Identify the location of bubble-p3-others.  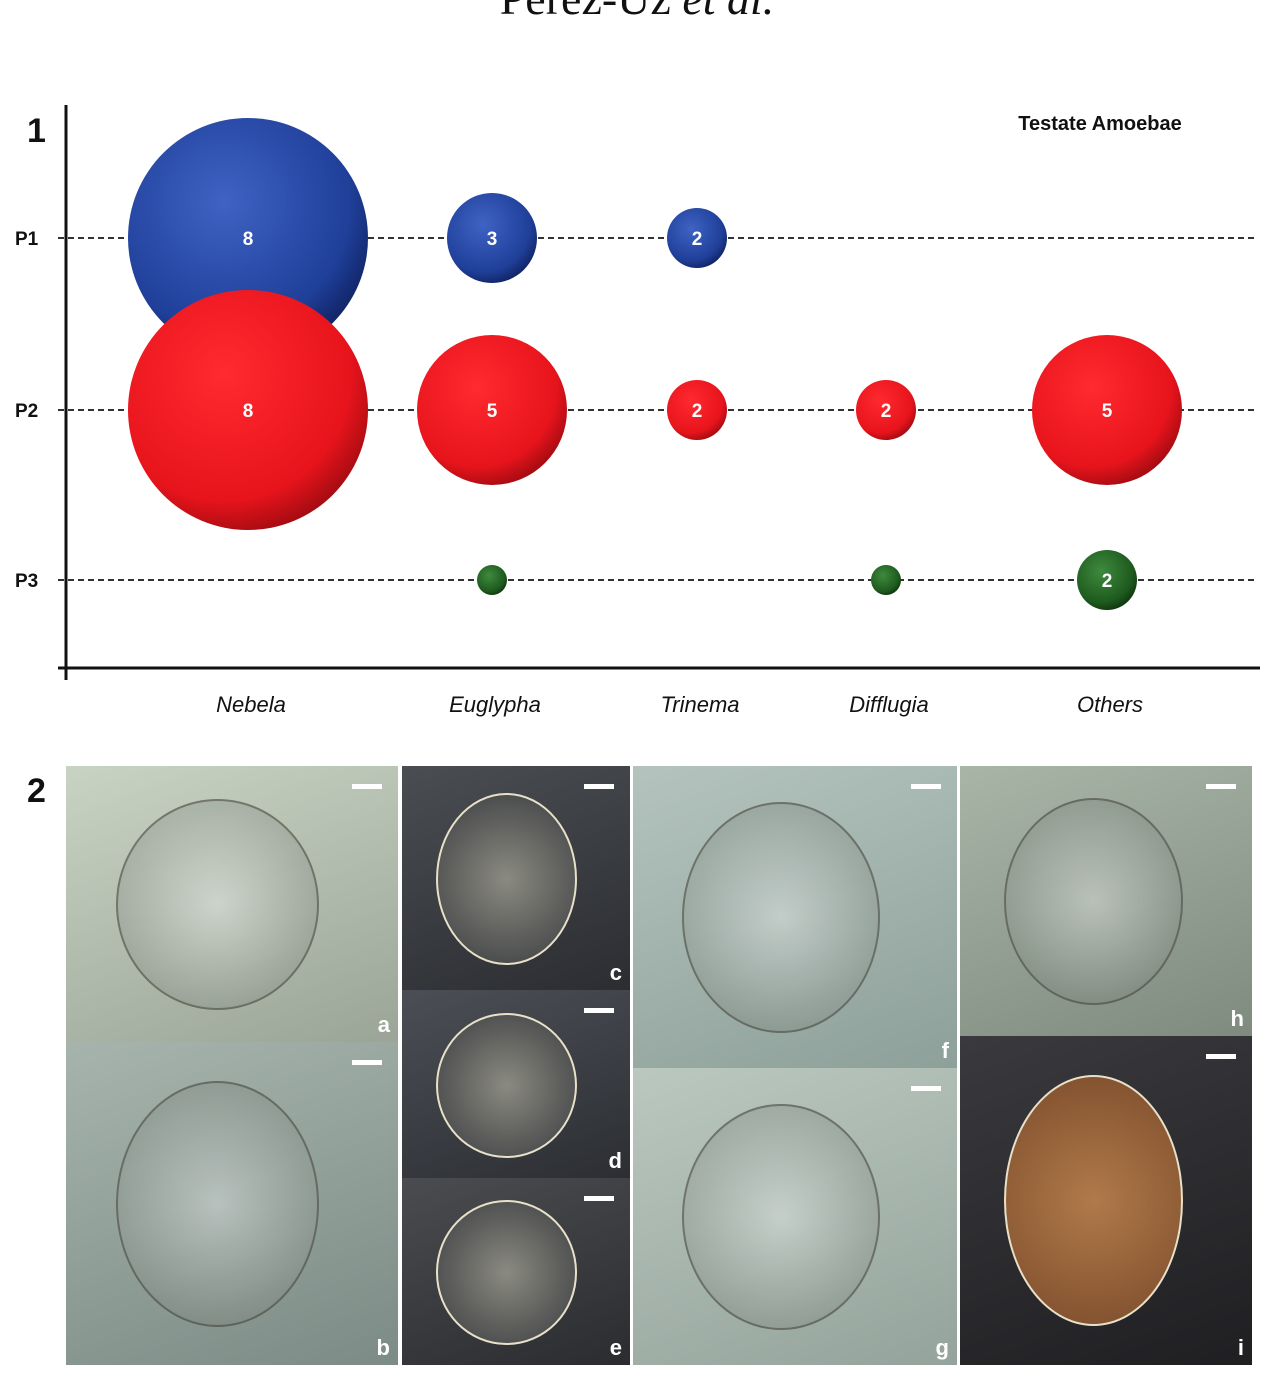
(1107, 580).